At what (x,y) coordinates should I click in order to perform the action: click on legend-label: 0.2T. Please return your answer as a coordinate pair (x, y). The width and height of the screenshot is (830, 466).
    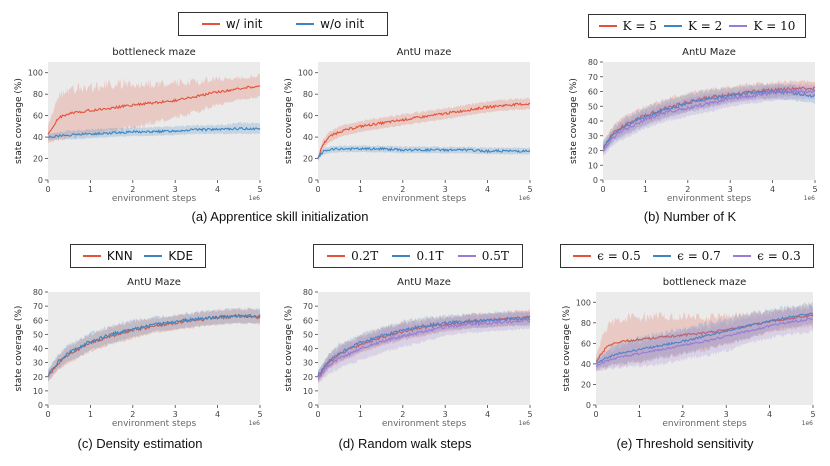
    Looking at the image, I should click on (365, 256).